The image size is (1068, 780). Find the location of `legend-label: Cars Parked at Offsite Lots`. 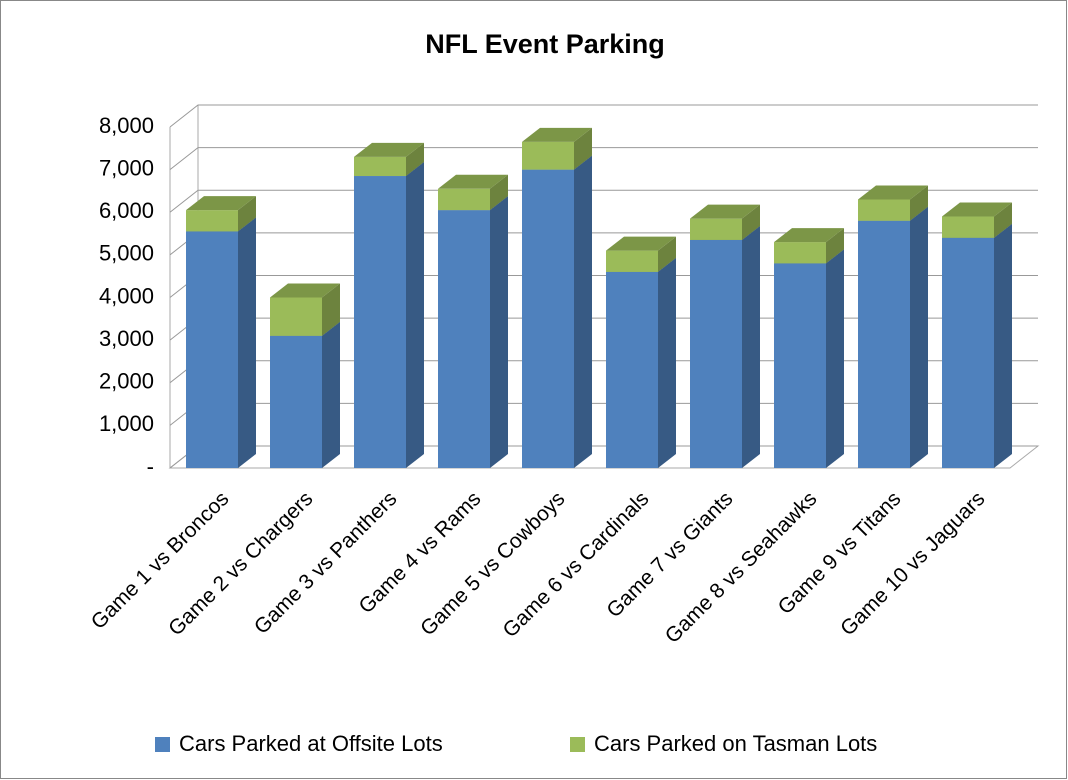

legend-label: Cars Parked at Offsite Lots is located at coordinates (311, 743).